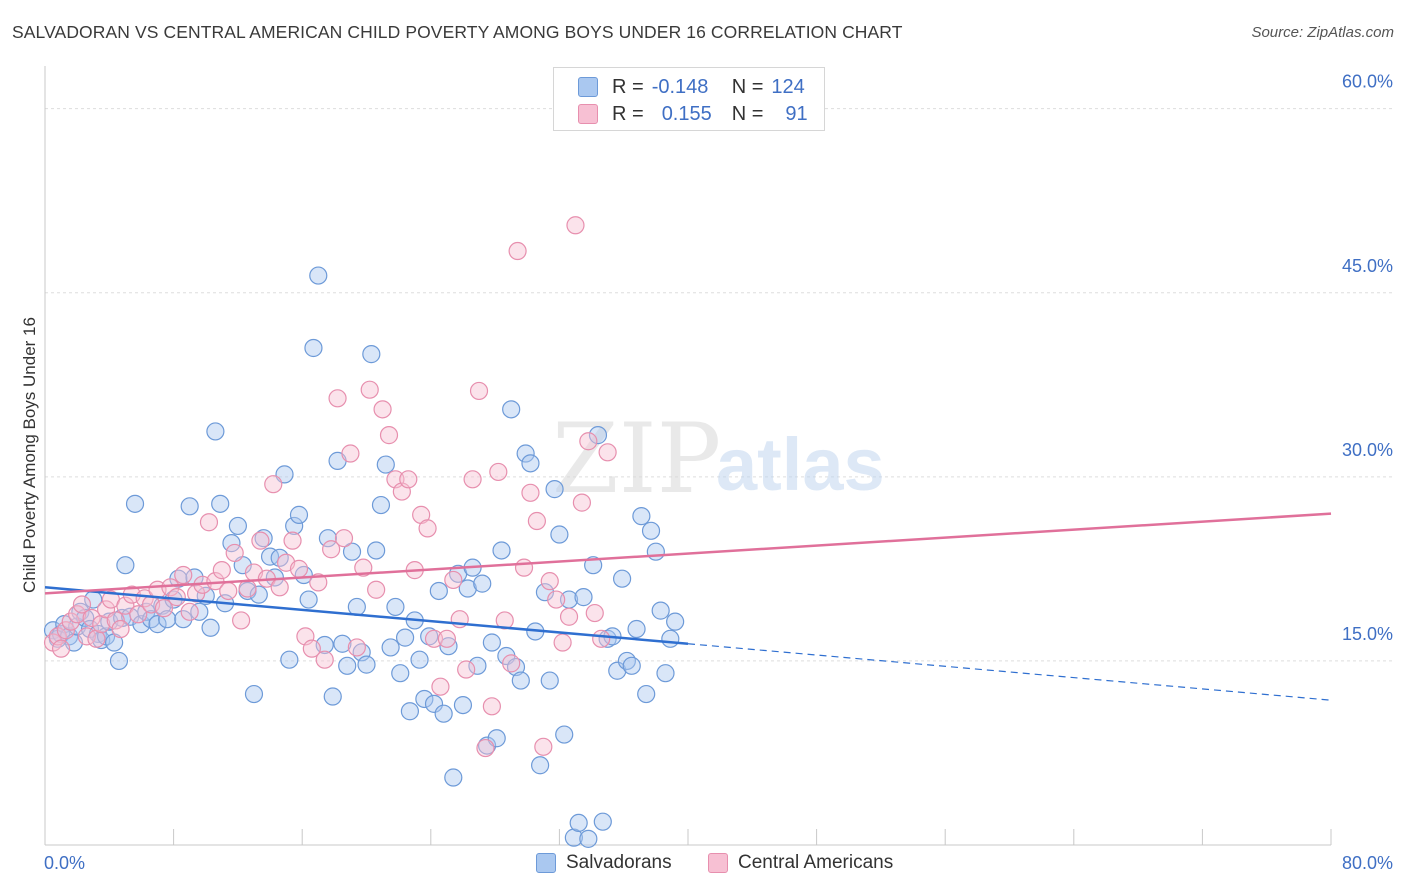 Image resolution: width=1406 pixels, height=892 pixels. What do you see at coordinates (604, 863) in the screenshot?
I see `series-legend-salvadorans: Salvadorans` at bounding box center [604, 863].